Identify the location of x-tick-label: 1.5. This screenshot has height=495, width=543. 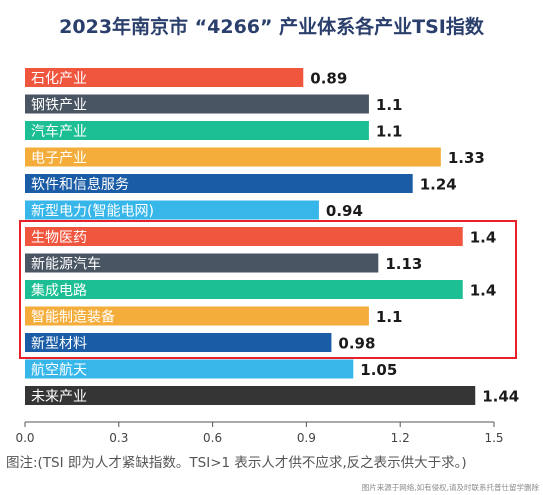
(493, 438).